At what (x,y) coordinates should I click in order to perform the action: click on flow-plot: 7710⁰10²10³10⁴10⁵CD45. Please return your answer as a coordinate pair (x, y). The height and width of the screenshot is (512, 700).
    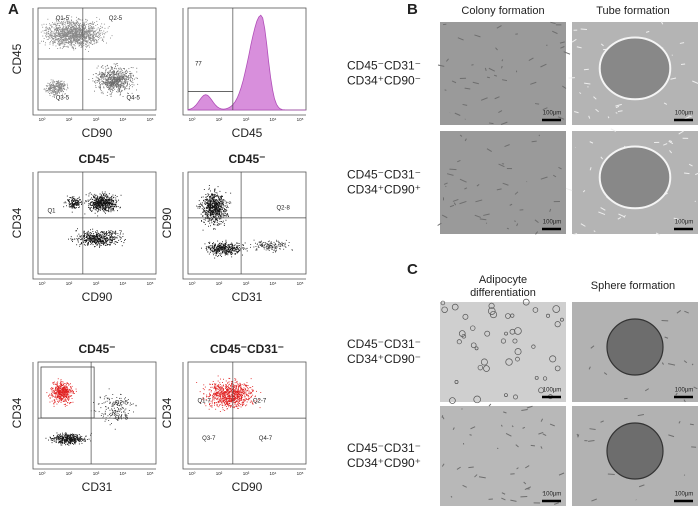
    Looking at the image, I should click on (244, 74).